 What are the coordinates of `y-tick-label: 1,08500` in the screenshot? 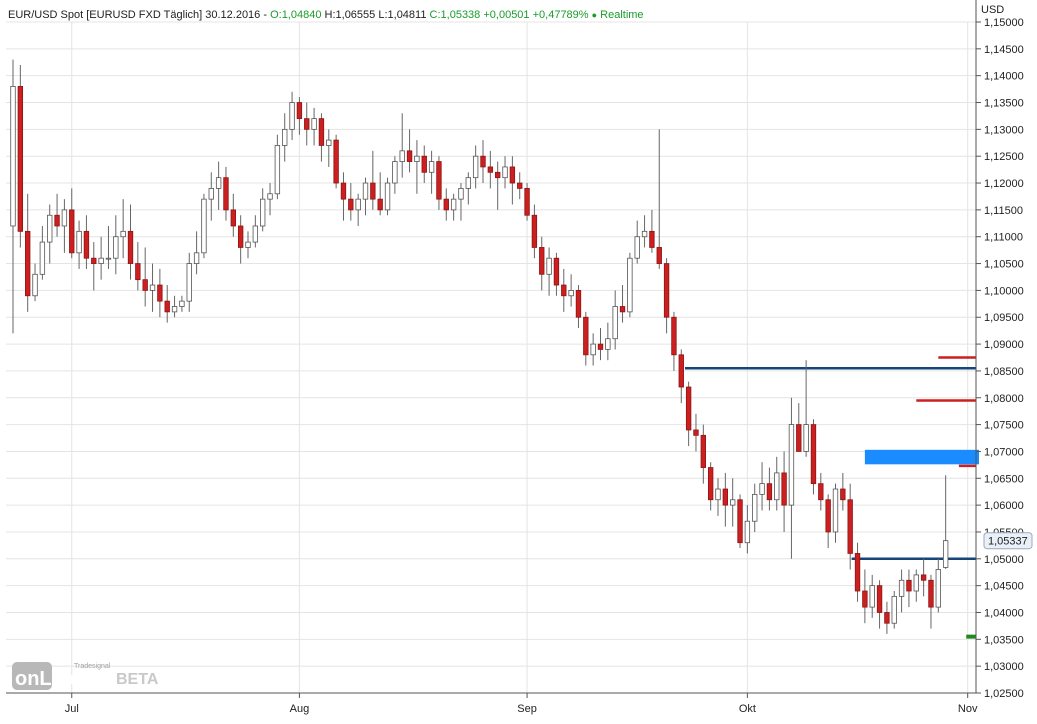 It's located at (1004, 372).